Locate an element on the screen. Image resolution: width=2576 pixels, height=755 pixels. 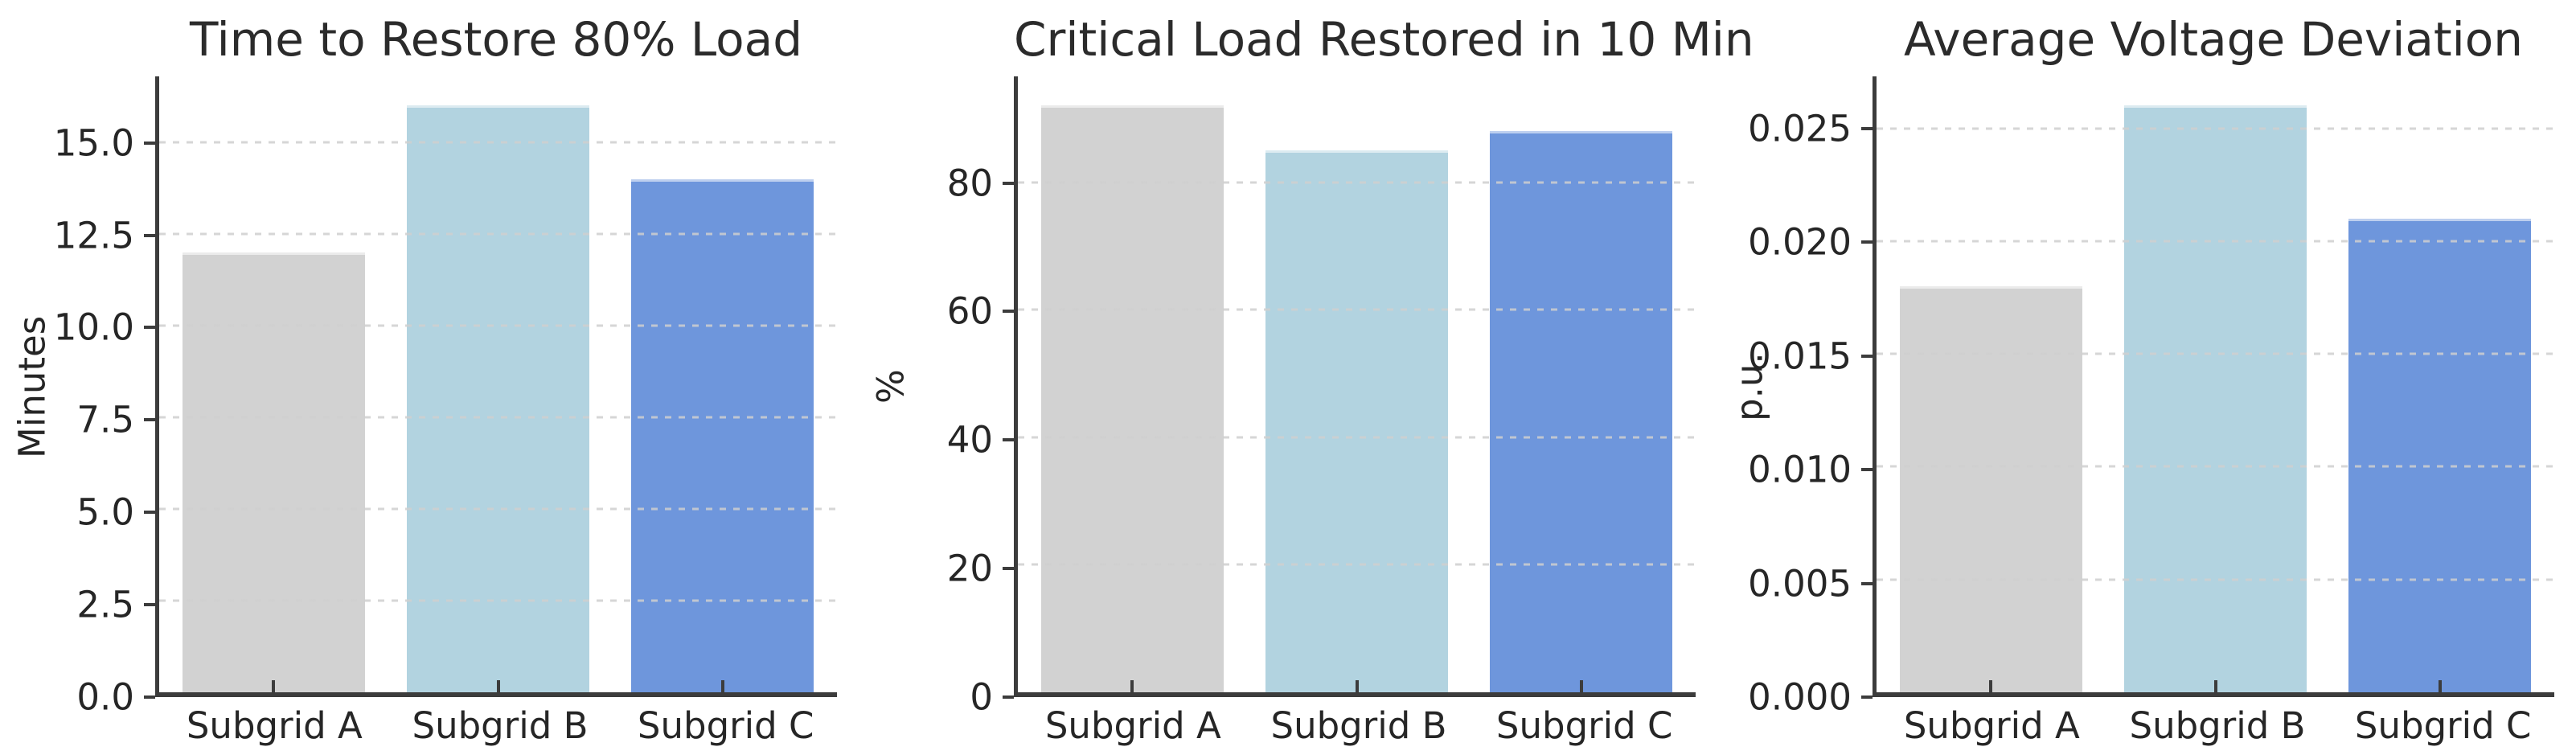
y-tick-label: 0.020 is located at coordinates (1800, 242).